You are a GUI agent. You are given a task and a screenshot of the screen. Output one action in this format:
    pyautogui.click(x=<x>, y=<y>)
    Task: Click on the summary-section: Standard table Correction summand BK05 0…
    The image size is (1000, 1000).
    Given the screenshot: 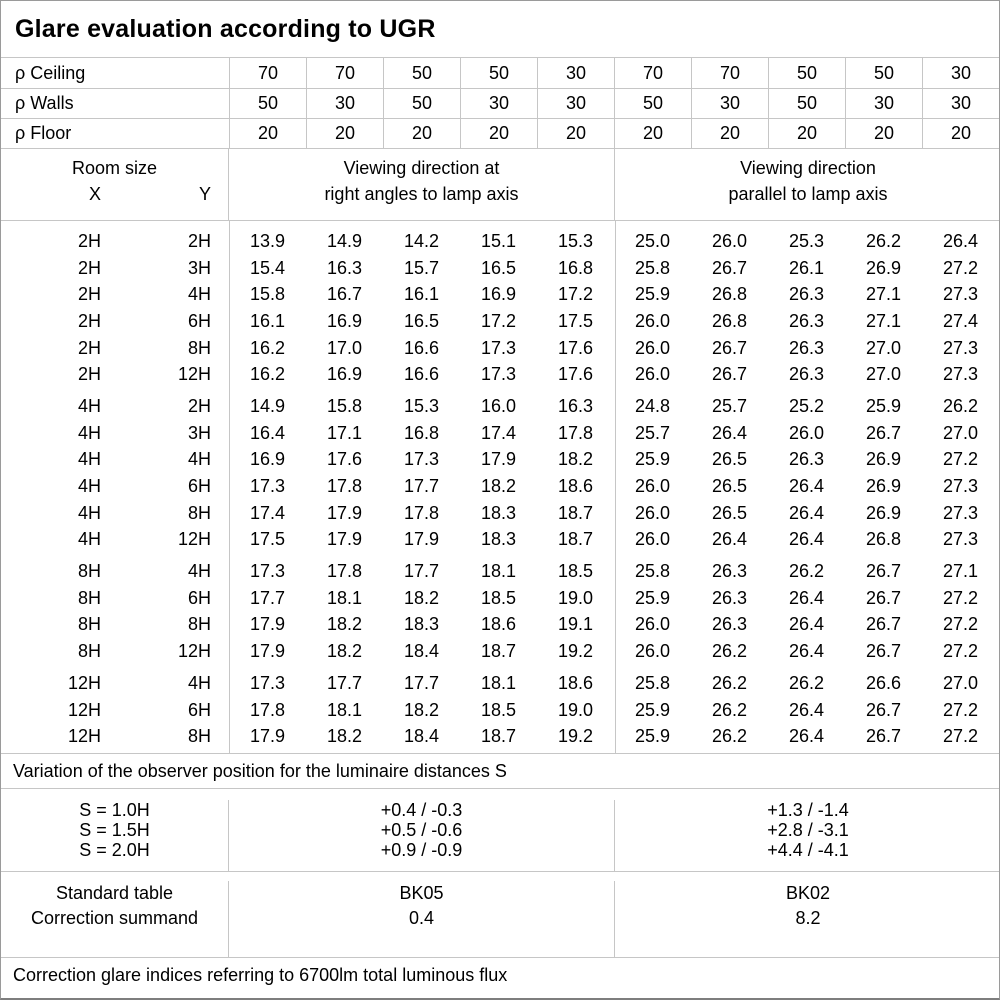 What is the action you would take?
    pyautogui.click(x=500, y=915)
    